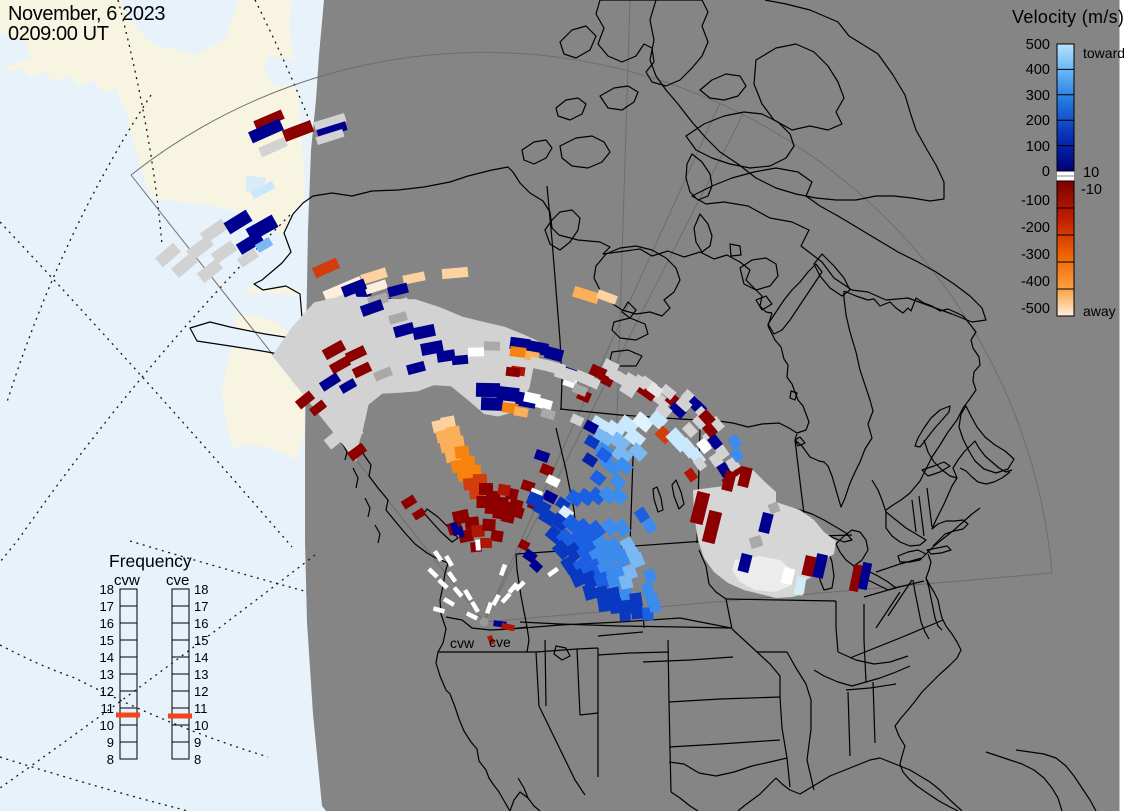 The image size is (1124, 811). I want to click on svg-text: 100, so click(1038, 147).